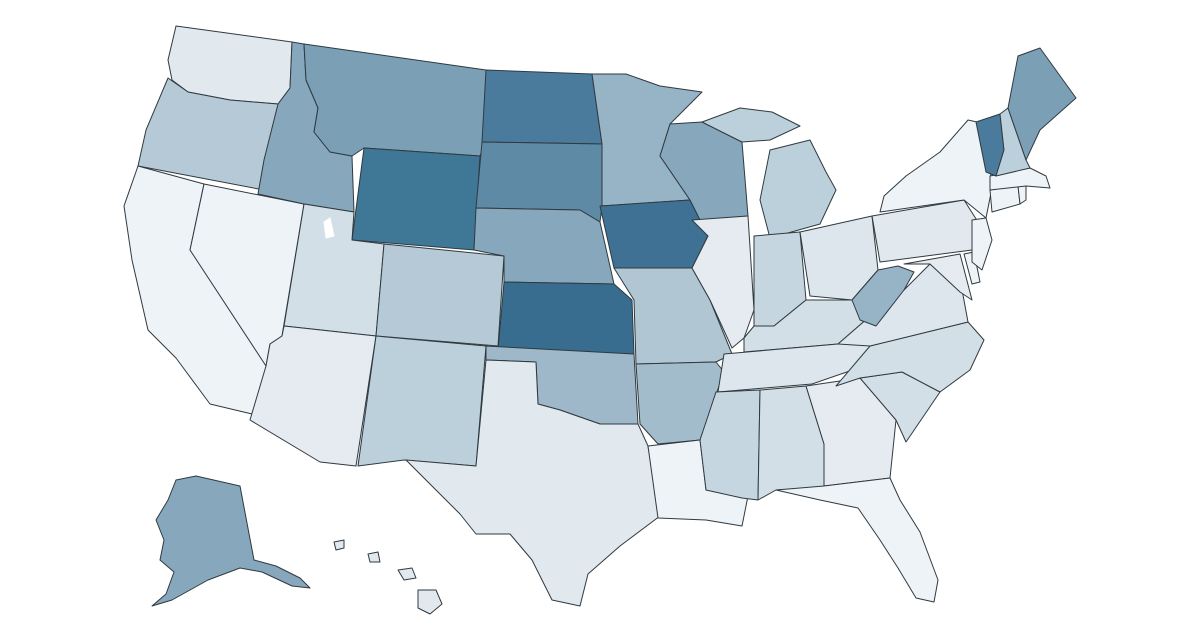 The image size is (1200, 628). Describe the element at coordinates (533, 483) in the screenshot. I see `state-texas` at that location.